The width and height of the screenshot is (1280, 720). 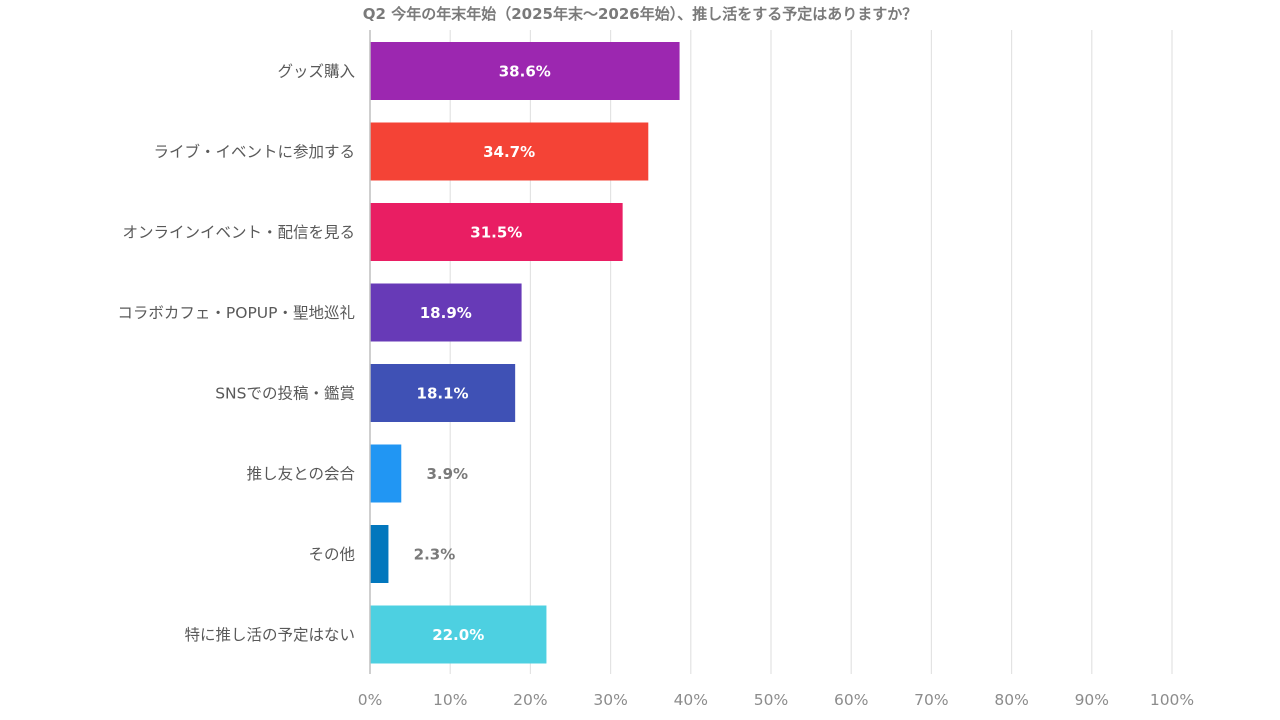 What do you see at coordinates (316, 72) in the screenshot?
I see `category-label: グッズ購入` at bounding box center [316, 72].